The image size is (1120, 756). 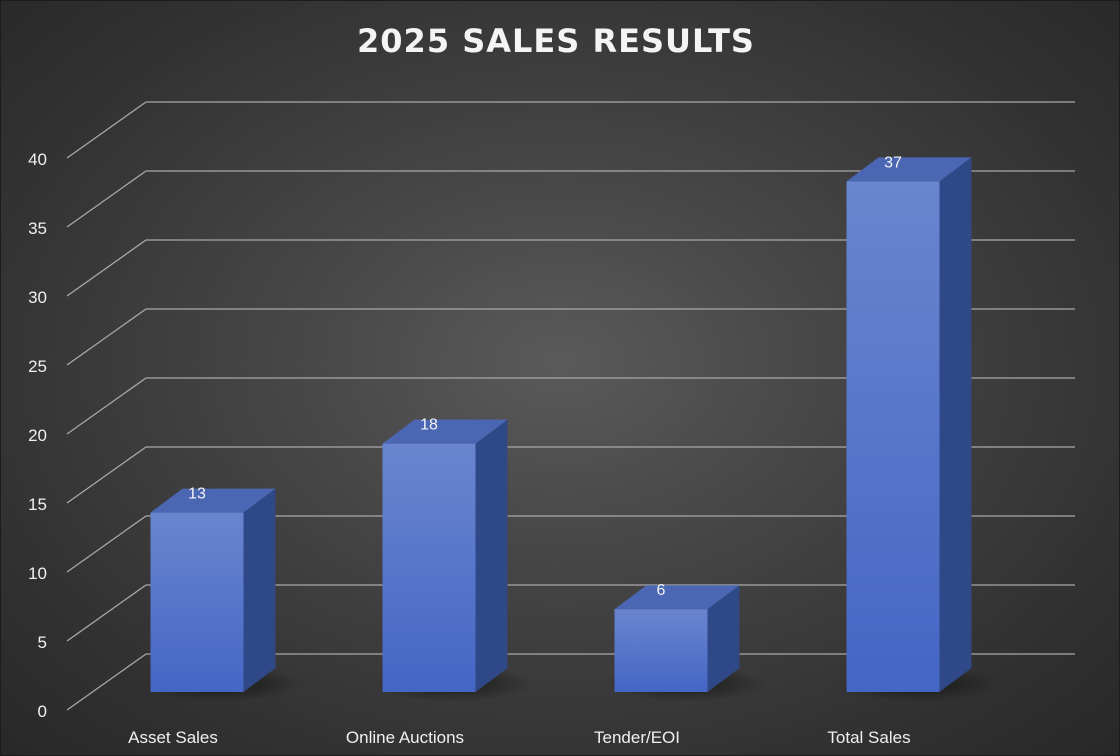 I want to click on data-label: 6, so click(x=661, y=590).